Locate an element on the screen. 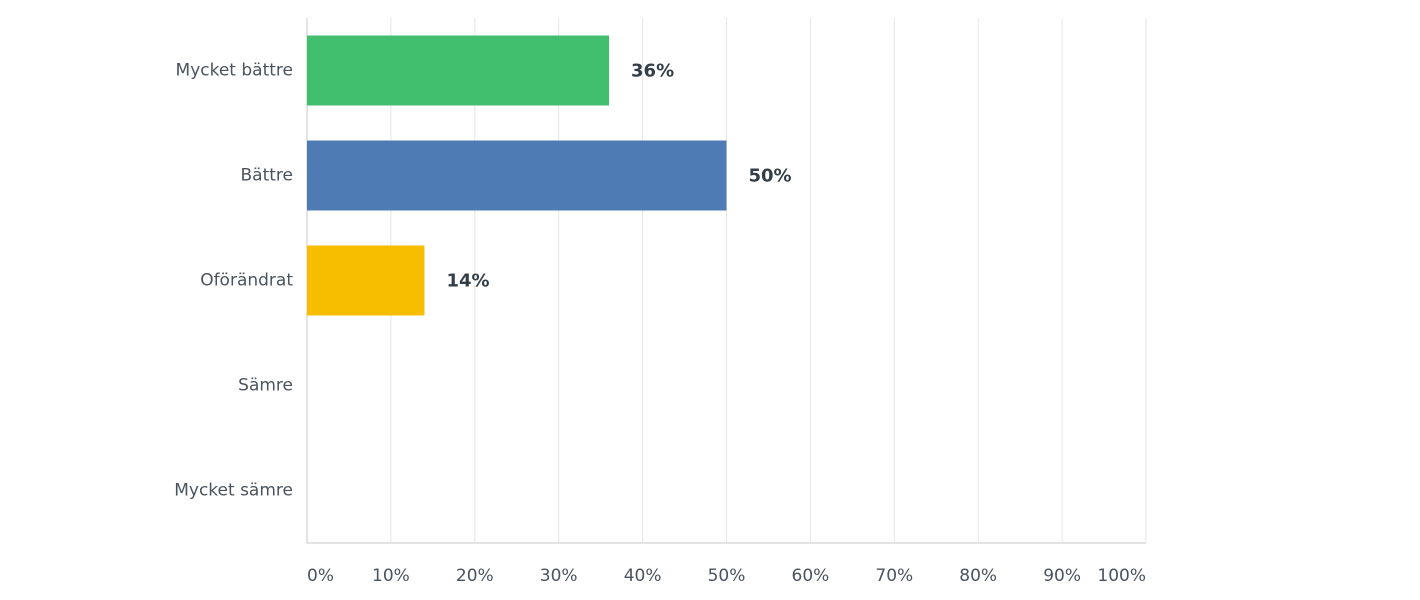  y-tick-label: Oförändrat is located at coordinates (246, 281).